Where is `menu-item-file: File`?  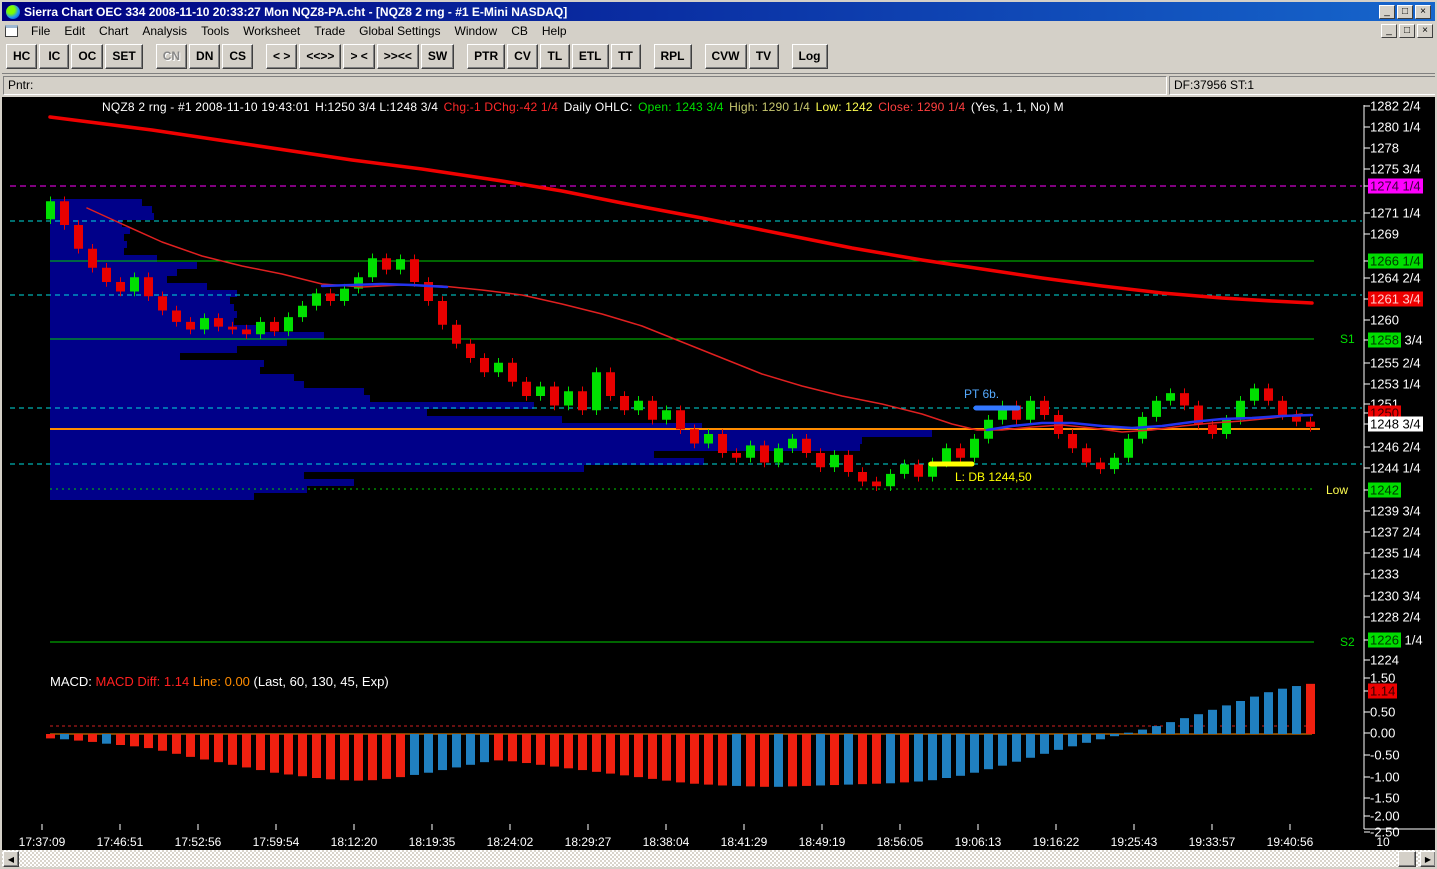 menu-item-file: File is located at coordinates (41, 30).